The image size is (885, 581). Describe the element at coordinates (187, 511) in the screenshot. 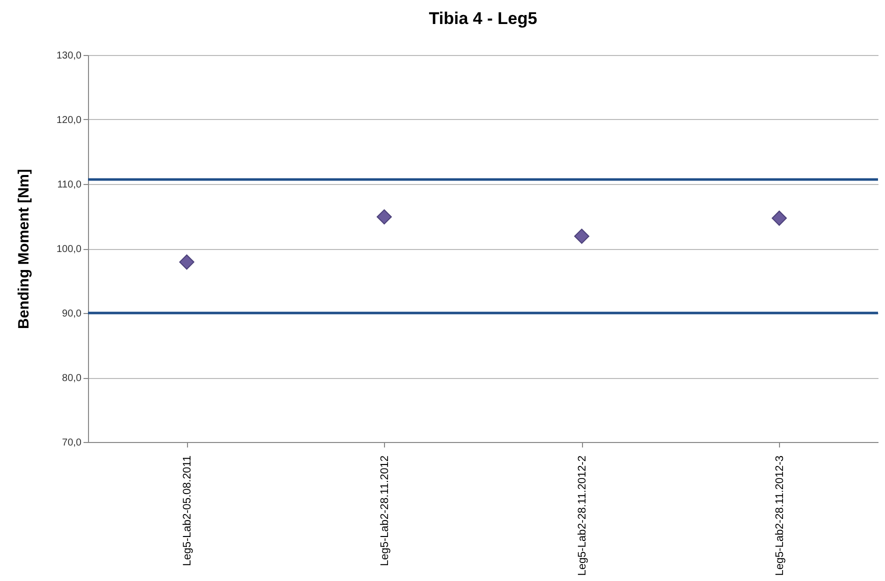

I see `x-tick-label: Leg5-Lab2-05.08.2011` at that location.